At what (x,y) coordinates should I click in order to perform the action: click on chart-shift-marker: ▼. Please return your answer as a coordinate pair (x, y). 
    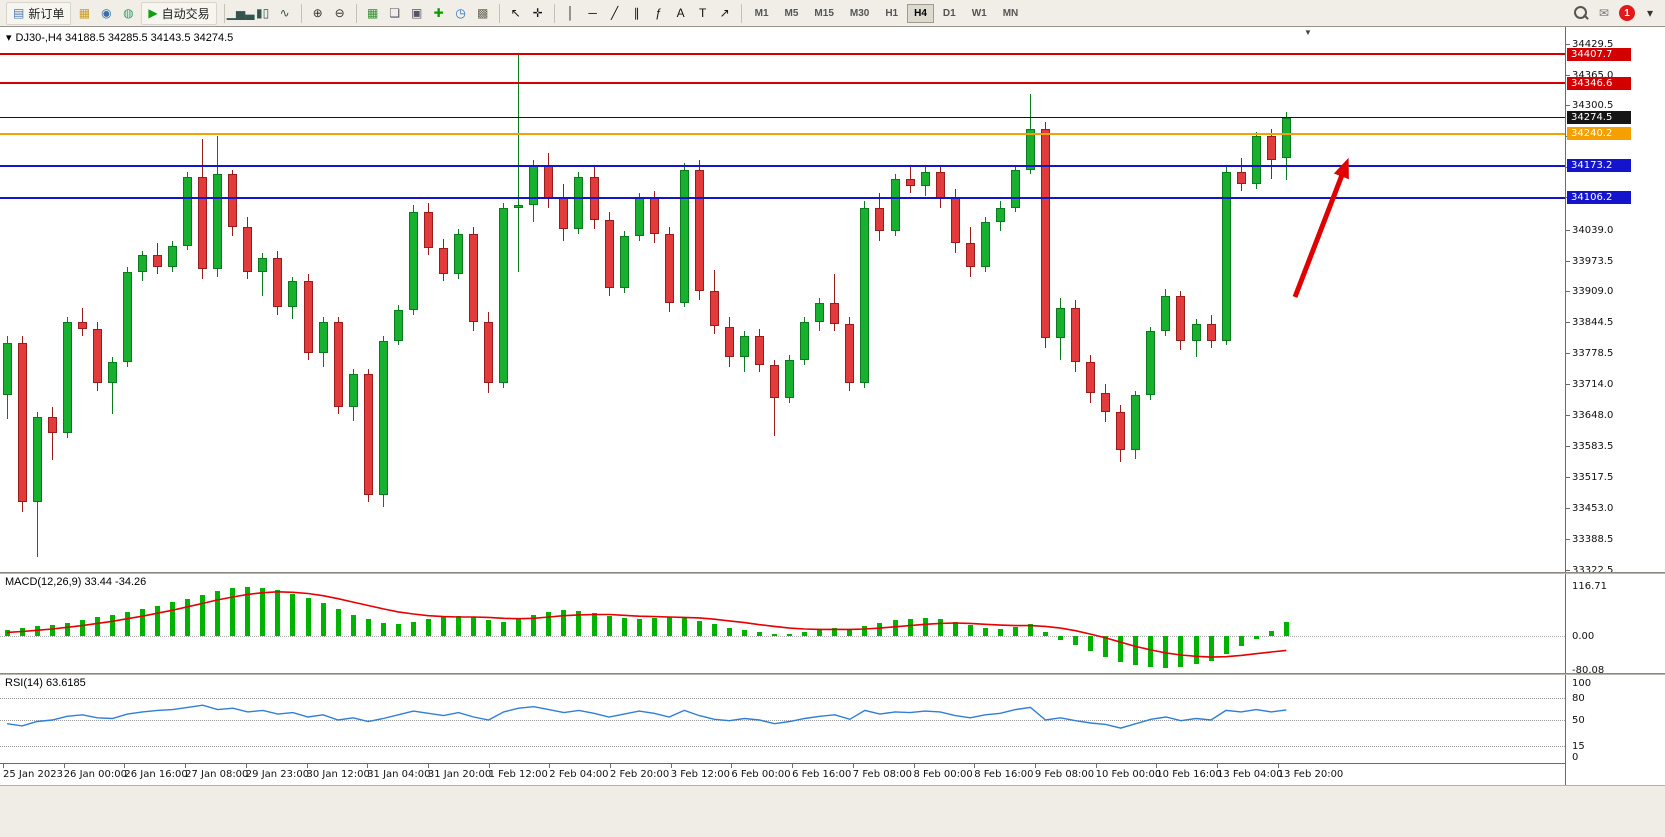
    Looking at the image, I should click on (1308, 32).